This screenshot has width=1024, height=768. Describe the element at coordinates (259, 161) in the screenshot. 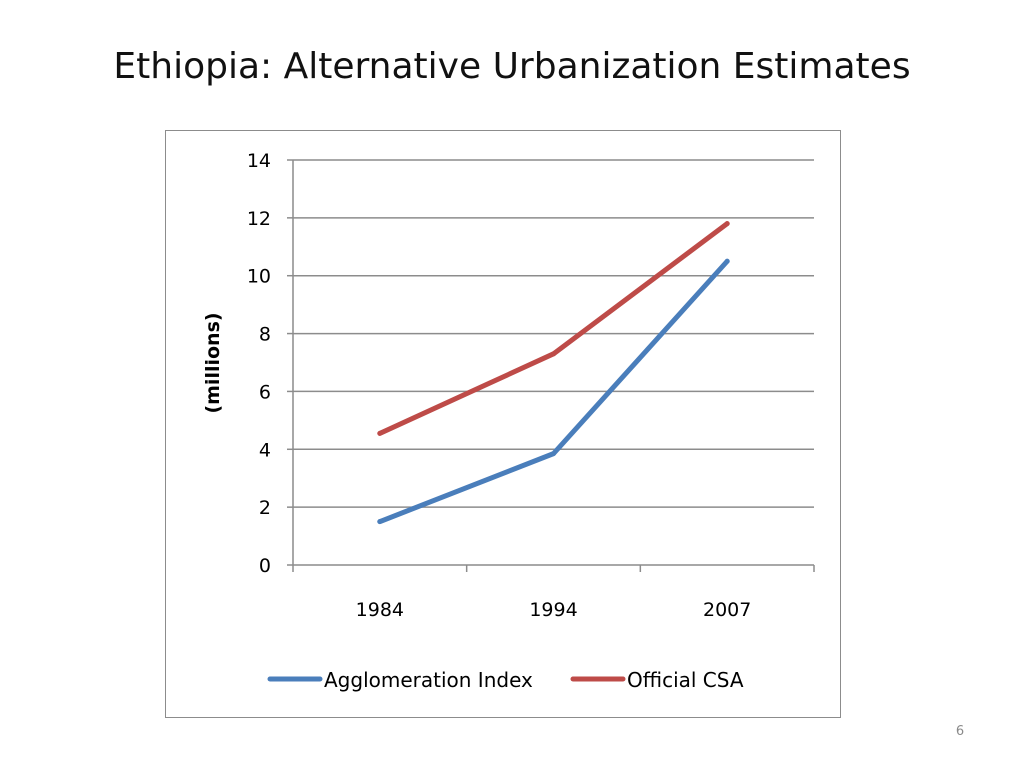

I see `y-tick-label: 14` at that location.